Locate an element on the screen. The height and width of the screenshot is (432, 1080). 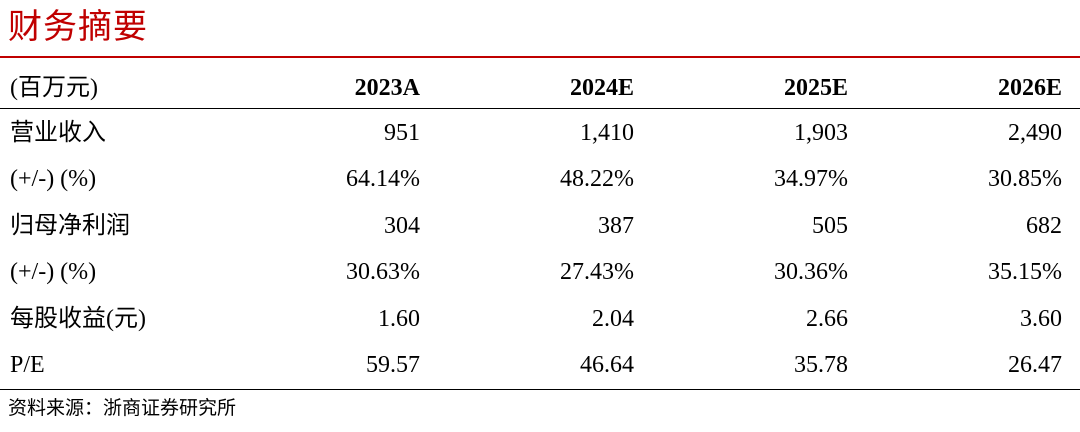
column-header: 2025E is located at coordinates (815, 88).